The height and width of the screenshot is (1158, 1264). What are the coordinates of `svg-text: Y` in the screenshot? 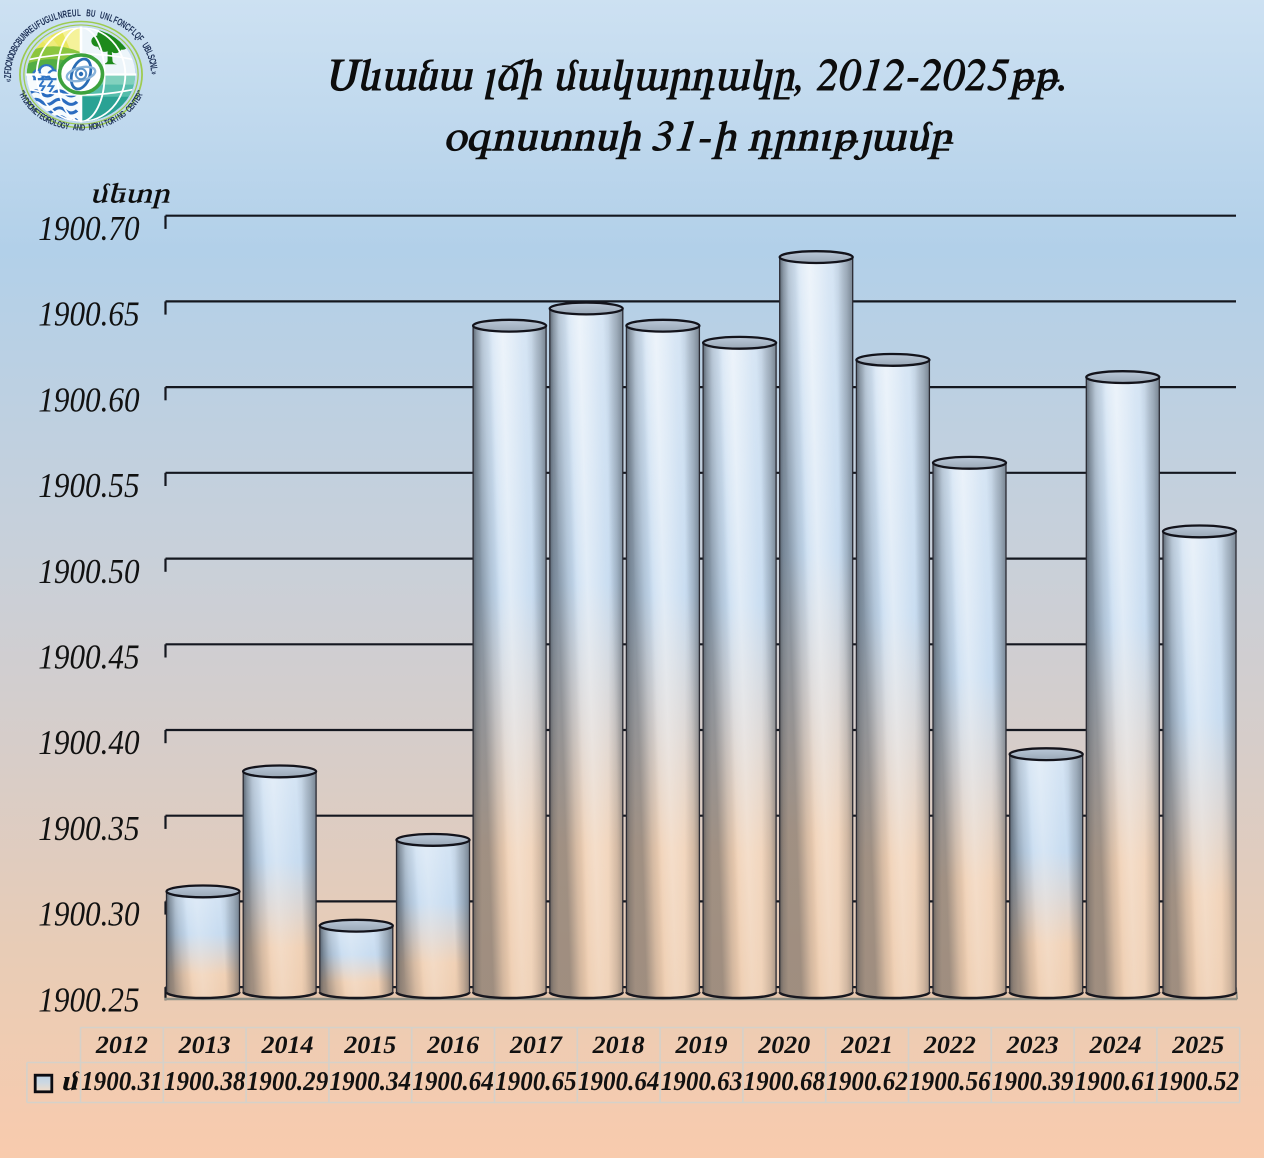 It's located at (67, 126).